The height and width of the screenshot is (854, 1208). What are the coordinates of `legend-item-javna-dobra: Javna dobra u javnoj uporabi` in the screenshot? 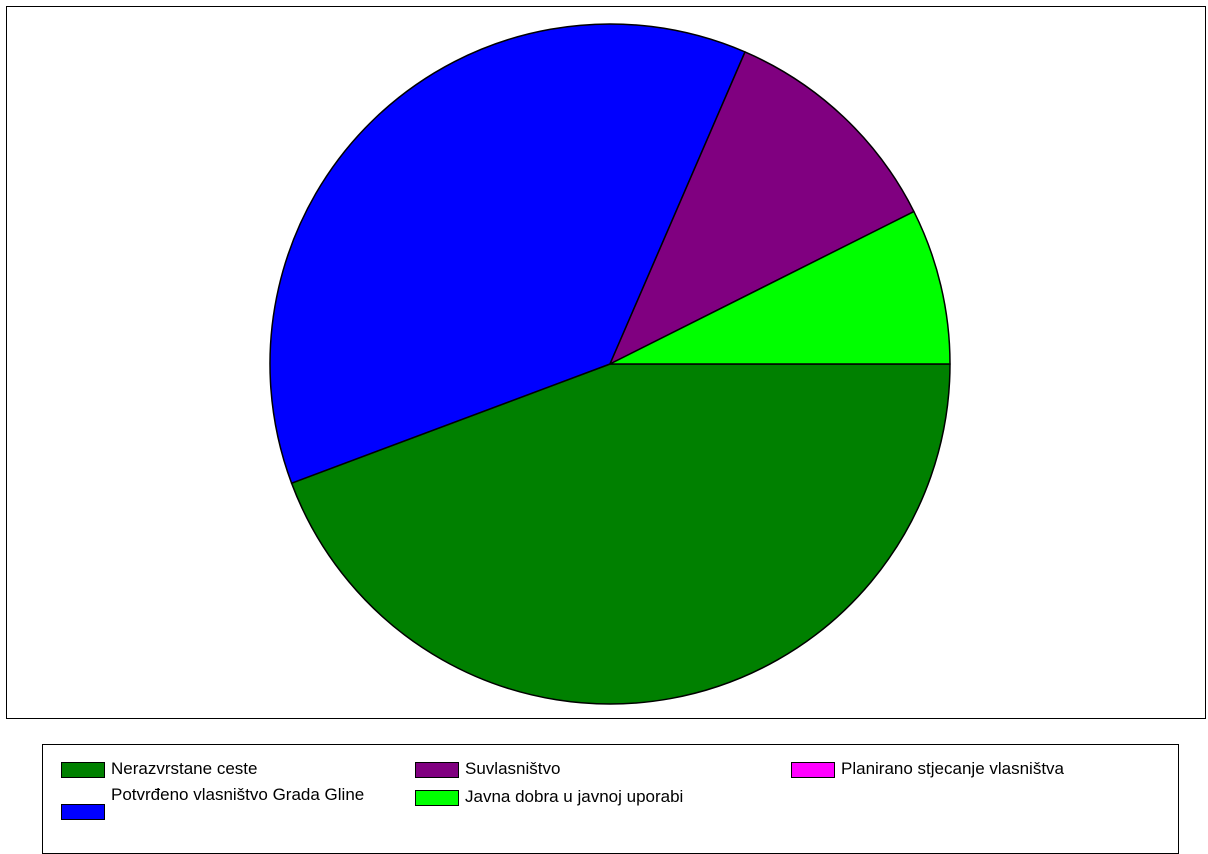 It's located at (549, 797).